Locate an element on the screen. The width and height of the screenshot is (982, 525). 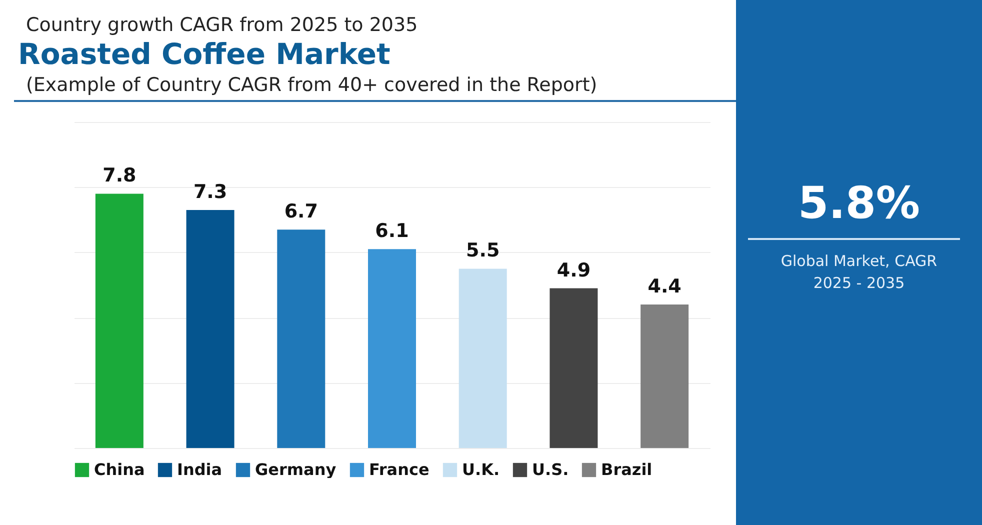
data-label: 4.4 is located at coordinates (665, 287).